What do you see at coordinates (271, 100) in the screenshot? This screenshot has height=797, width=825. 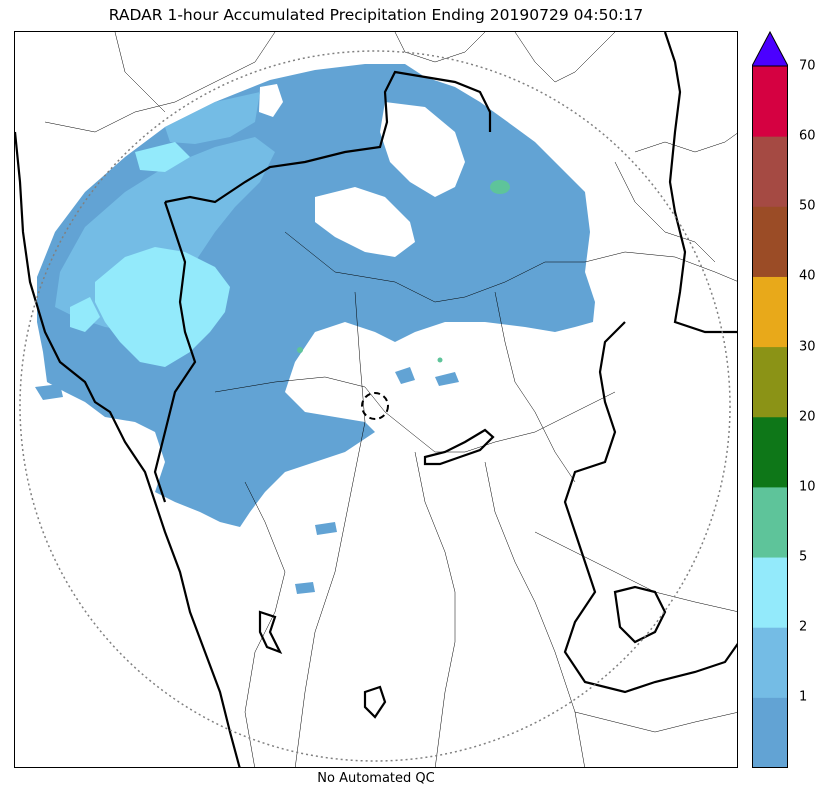 I see `precip-gap-small` at bounding box center [271, 100].